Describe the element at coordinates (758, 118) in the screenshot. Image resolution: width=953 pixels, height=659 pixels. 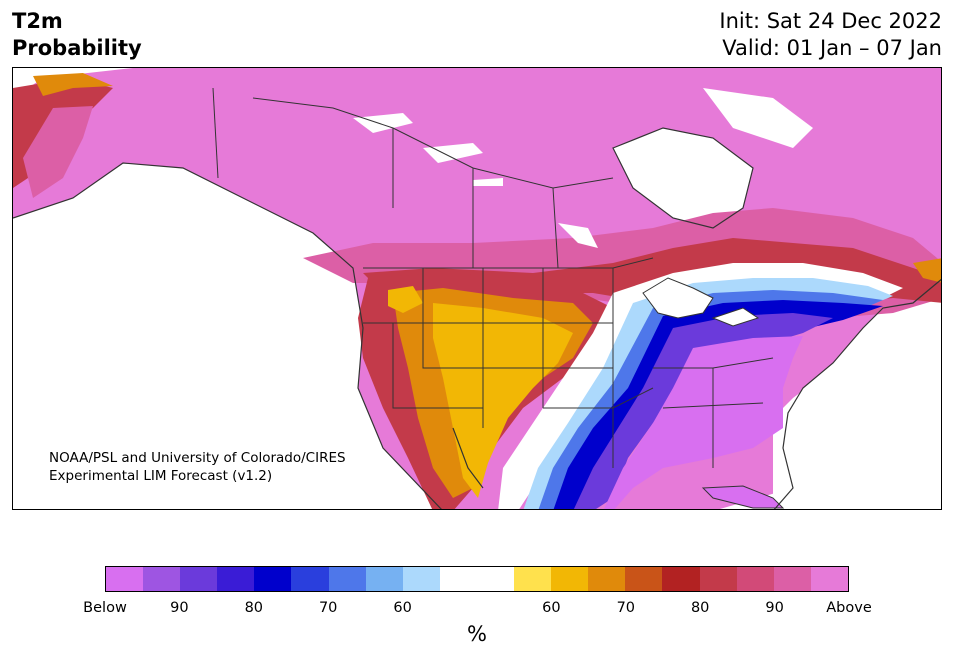
I see `arctic-channel` at that location.